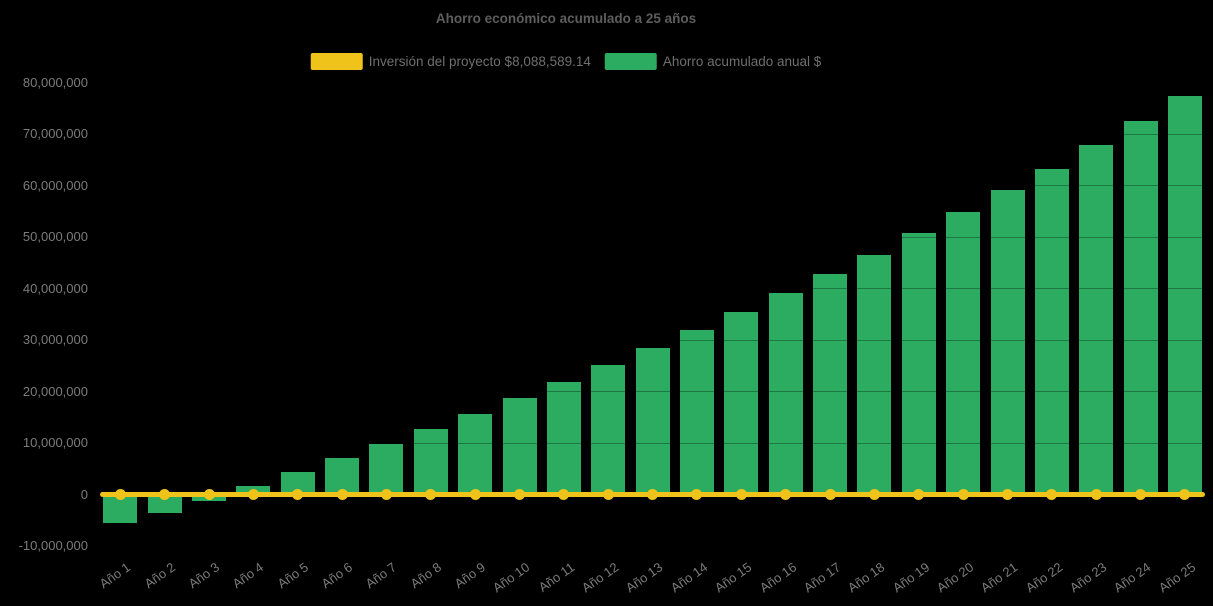  I want to click on x-axis-label-ano-5: Año 5, so click(292, 575).